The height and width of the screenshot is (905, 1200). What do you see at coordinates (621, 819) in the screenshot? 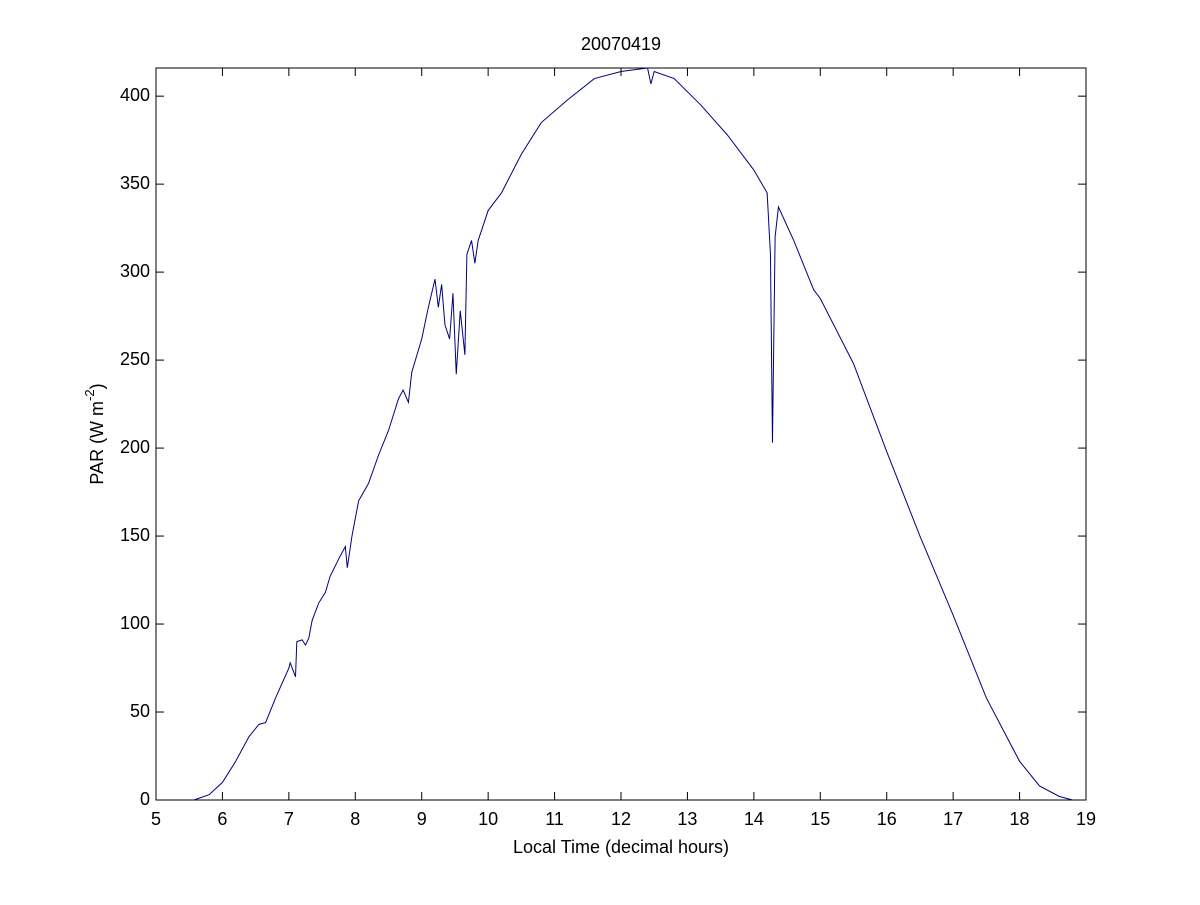
I see `x-tick-label: 12` at bounding box center [621, 819].